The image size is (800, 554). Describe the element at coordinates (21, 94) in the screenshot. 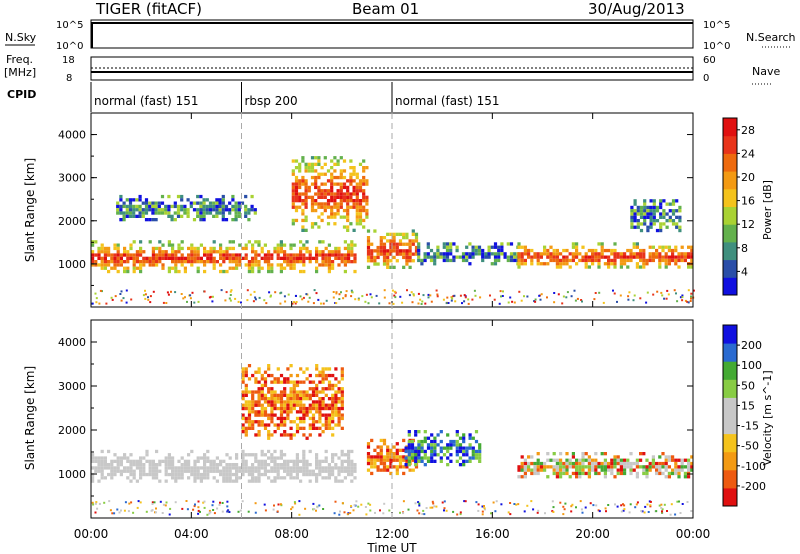

I see `cpid-label: CPID` at that location.